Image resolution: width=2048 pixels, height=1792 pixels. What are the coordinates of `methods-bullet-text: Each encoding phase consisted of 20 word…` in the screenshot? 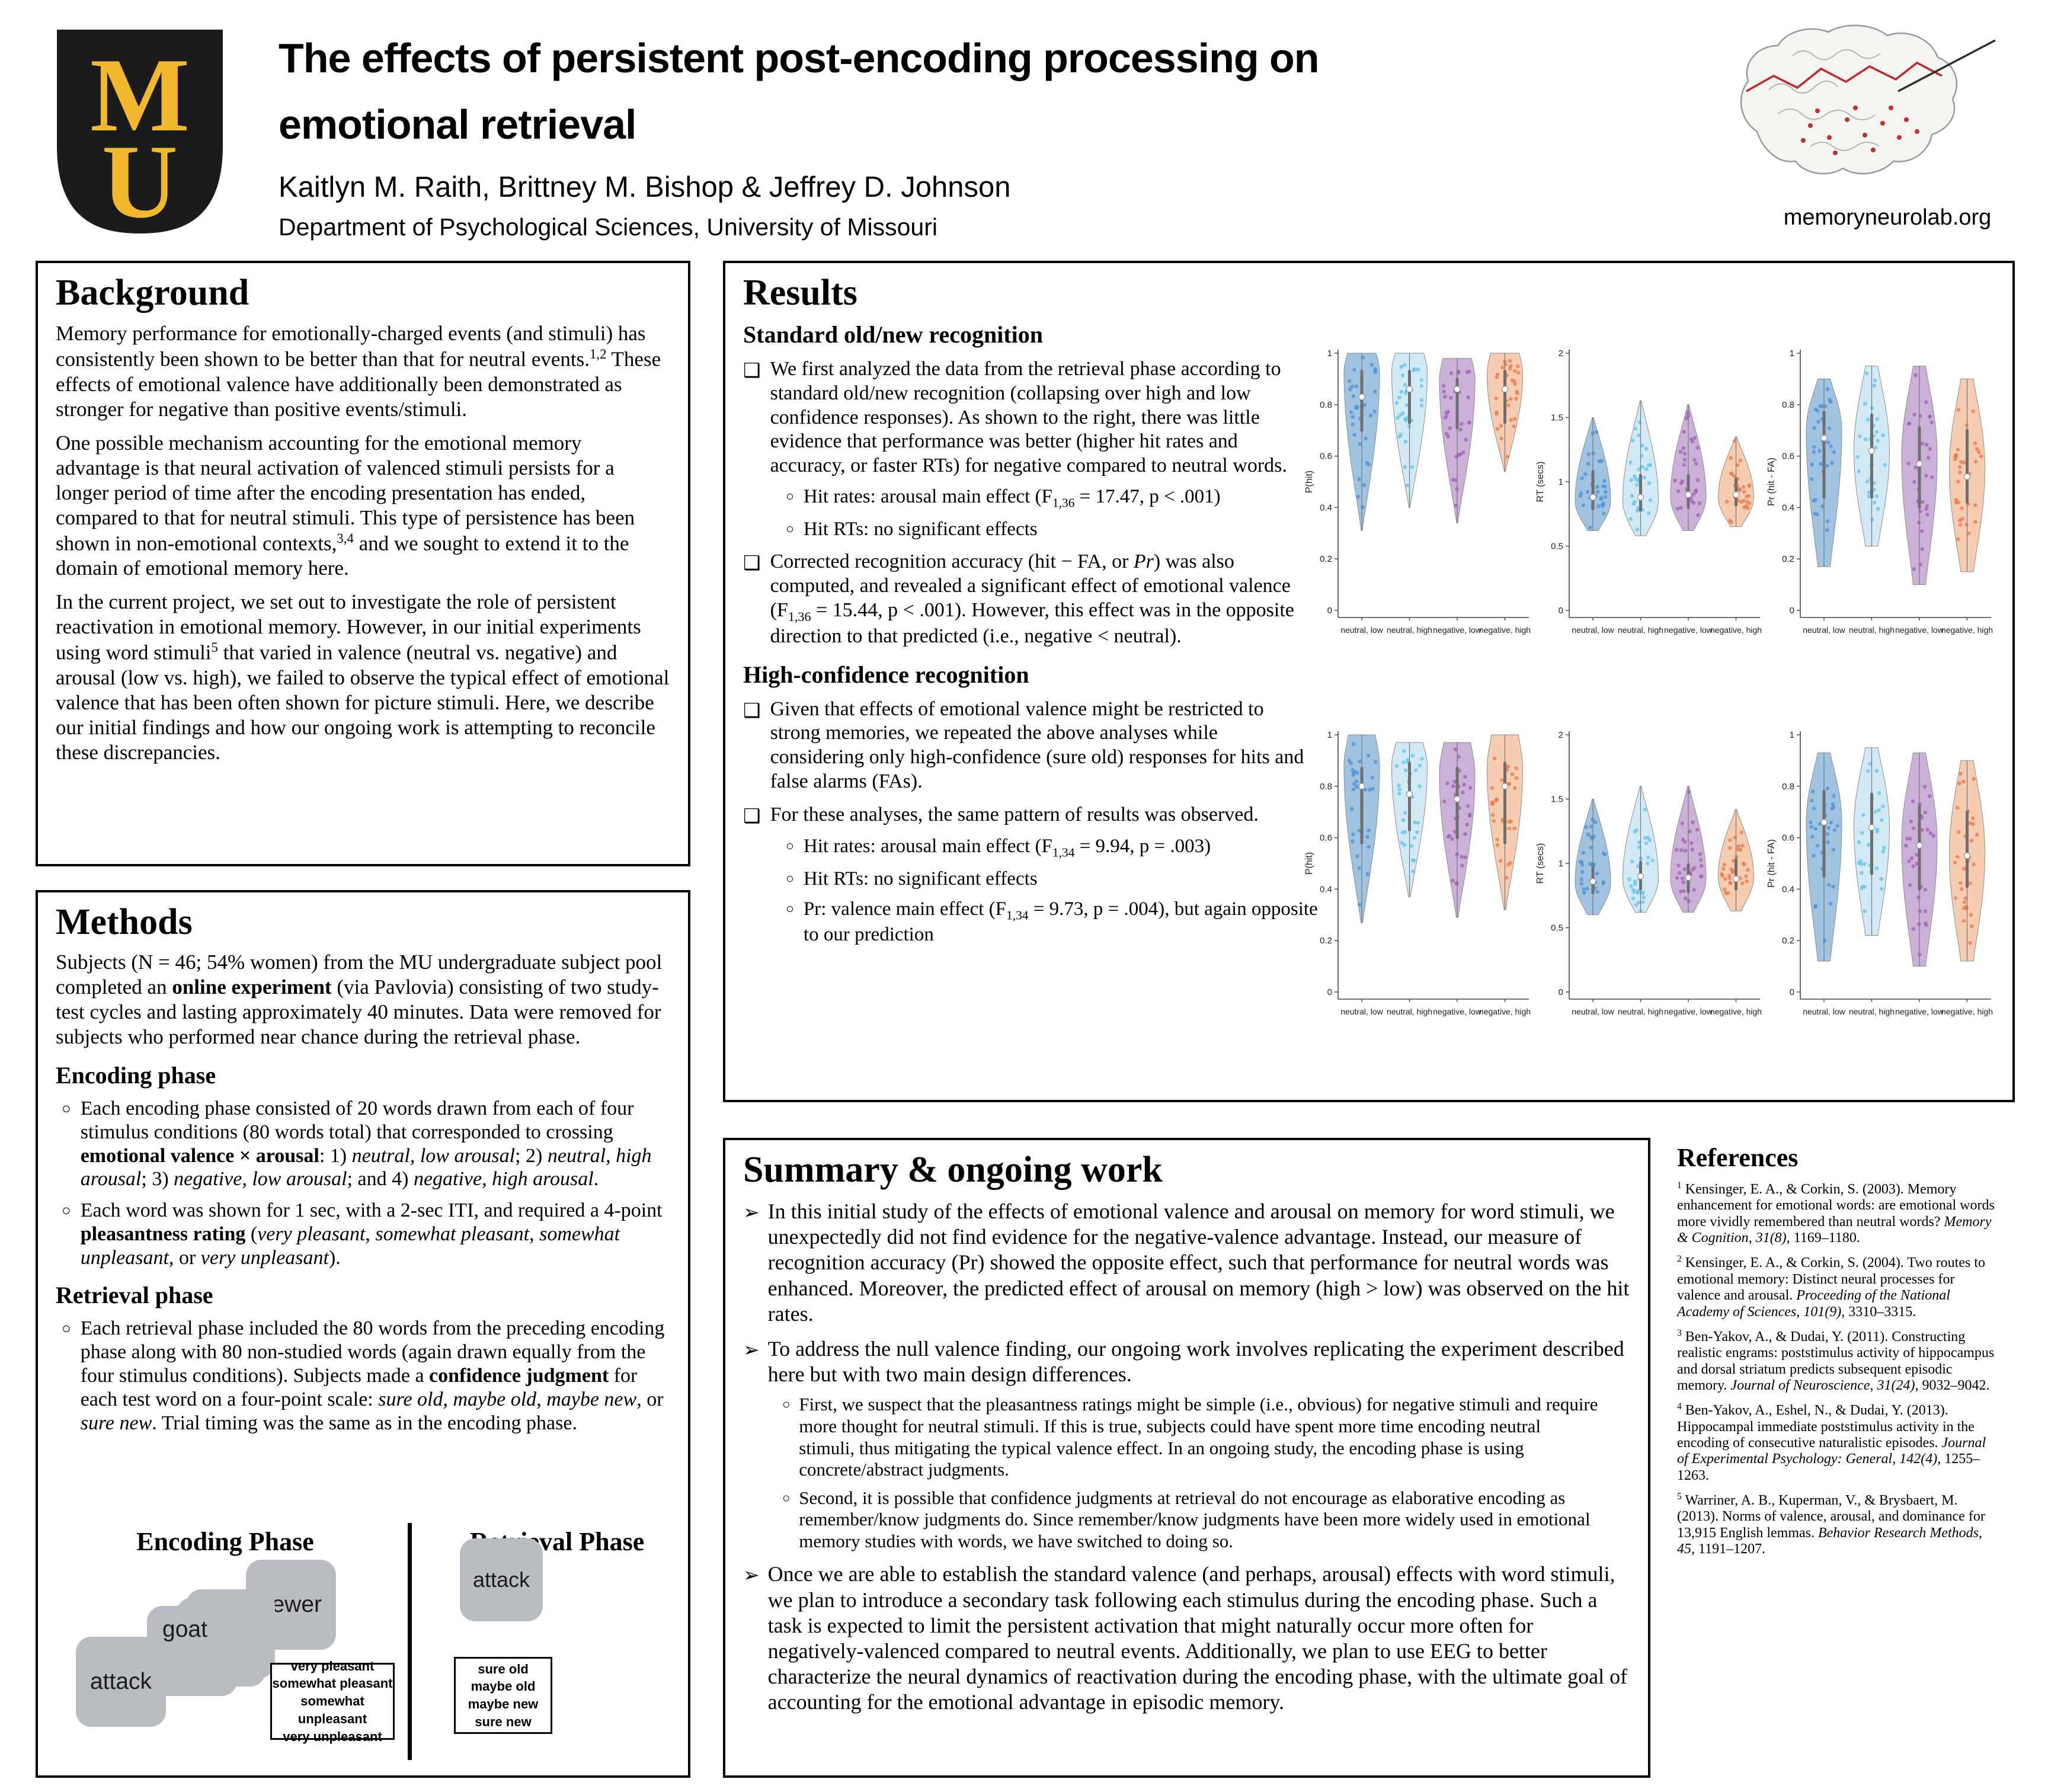 It's located at (366, 1144).